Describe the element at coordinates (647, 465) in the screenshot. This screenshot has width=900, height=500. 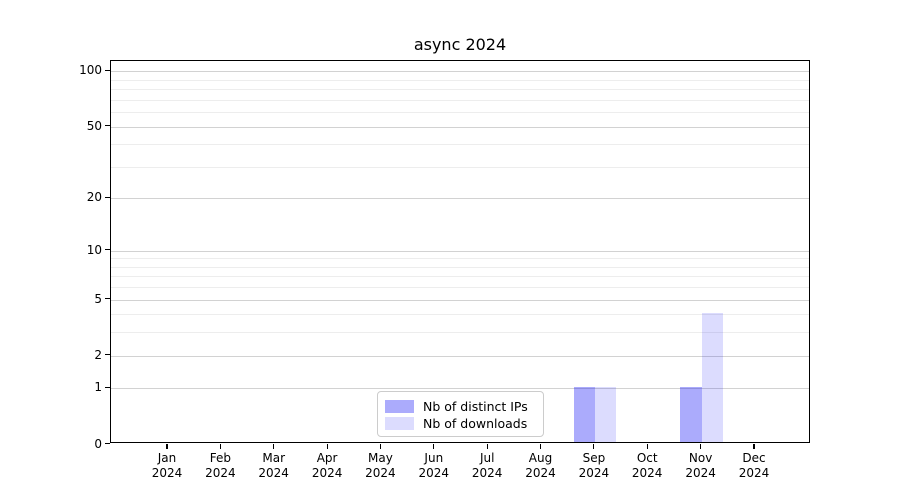
I see `x-tick-label: Oct 2024` at that location.